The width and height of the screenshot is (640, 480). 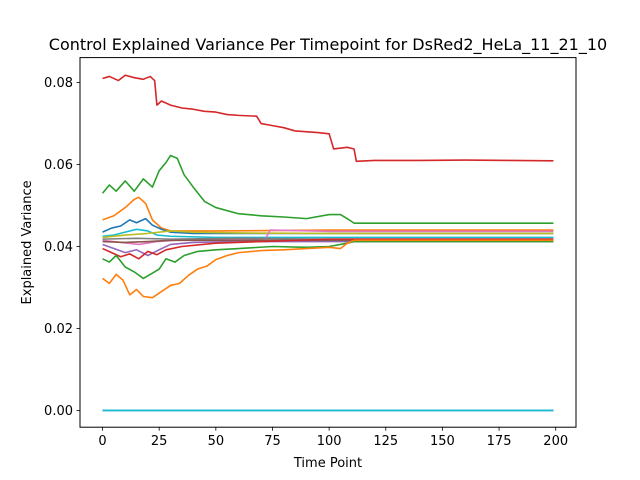 What do you see at coordinates (329, 441) in the screenshot?
I see `x-tick-label: 100` at bounding box center [329, 441].